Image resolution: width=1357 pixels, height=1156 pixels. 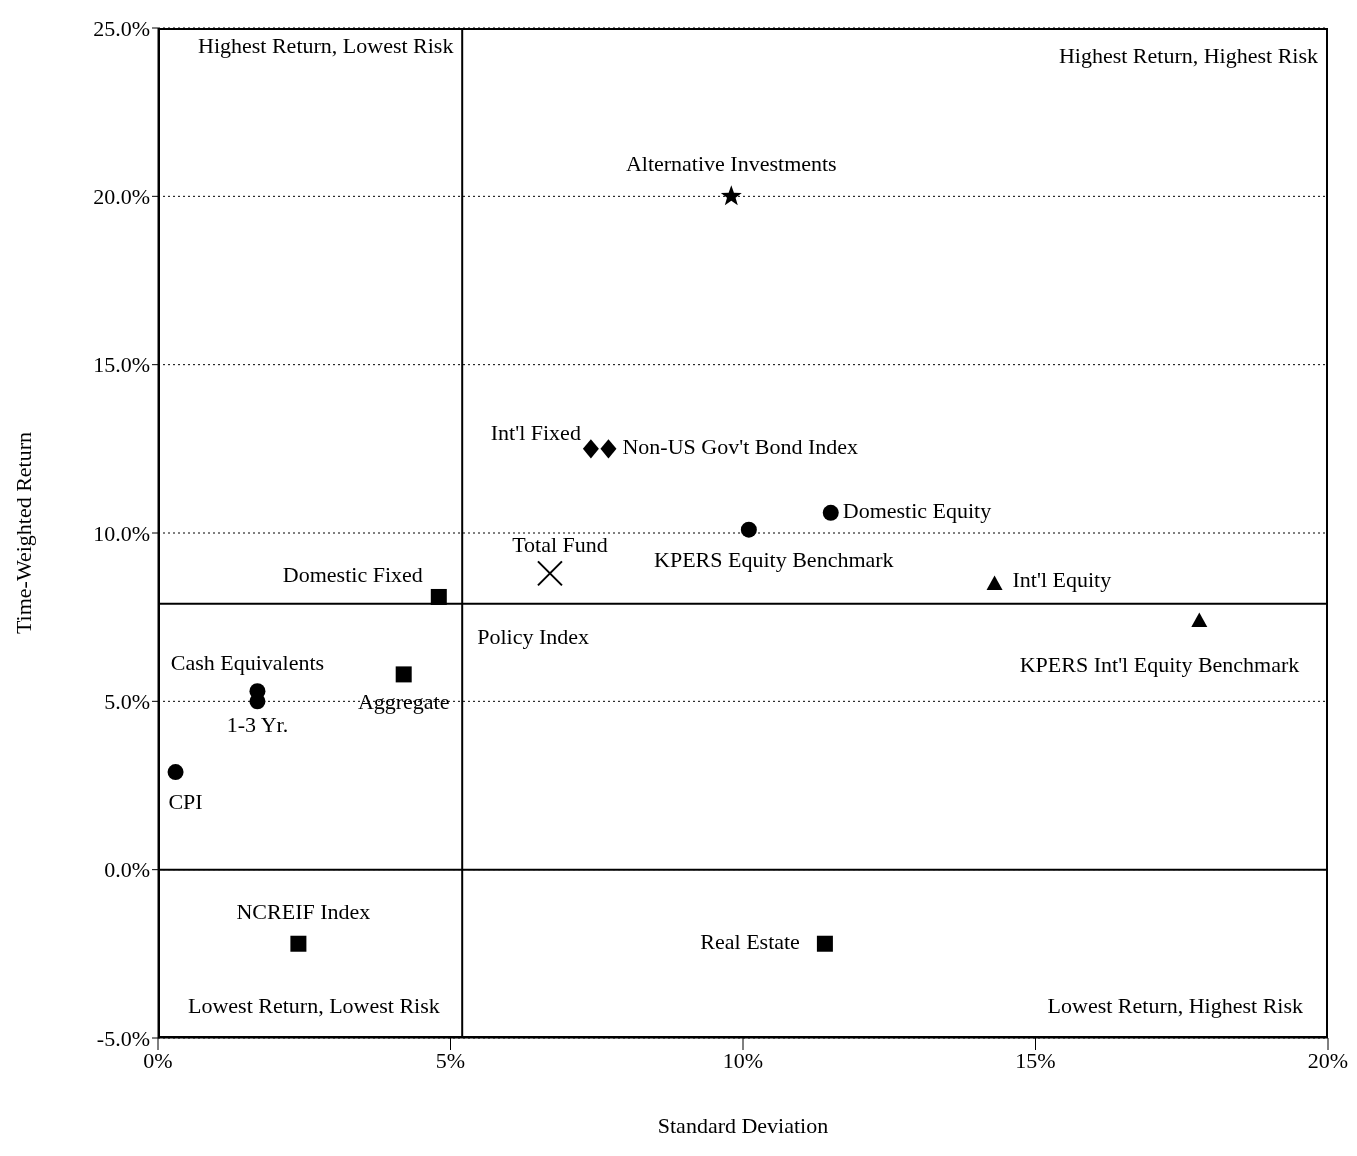 I want to click on series-label: Real Estate, so click(x=750, y=941).